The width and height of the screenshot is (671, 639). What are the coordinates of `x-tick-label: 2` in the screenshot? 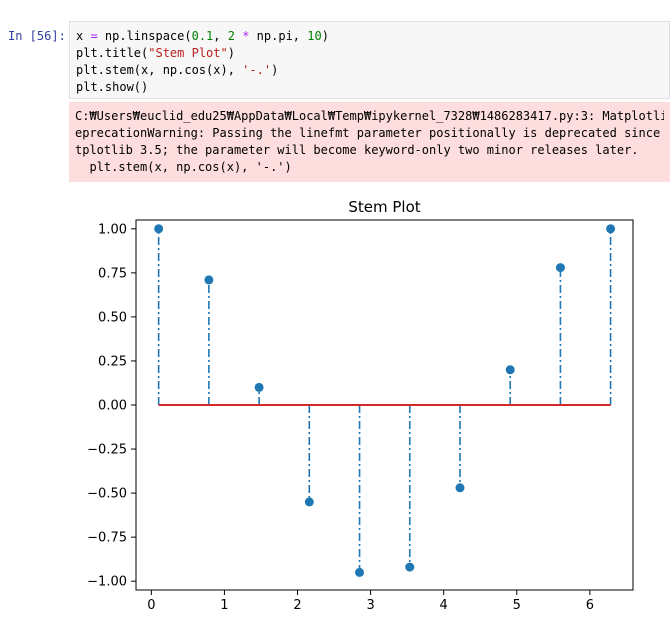 It's located at (297, 605).